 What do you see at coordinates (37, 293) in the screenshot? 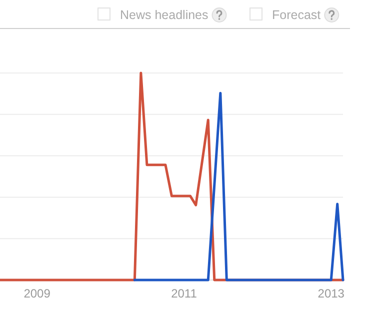
I see `x-tick-label: 2009` at bounding box center [37, 293].